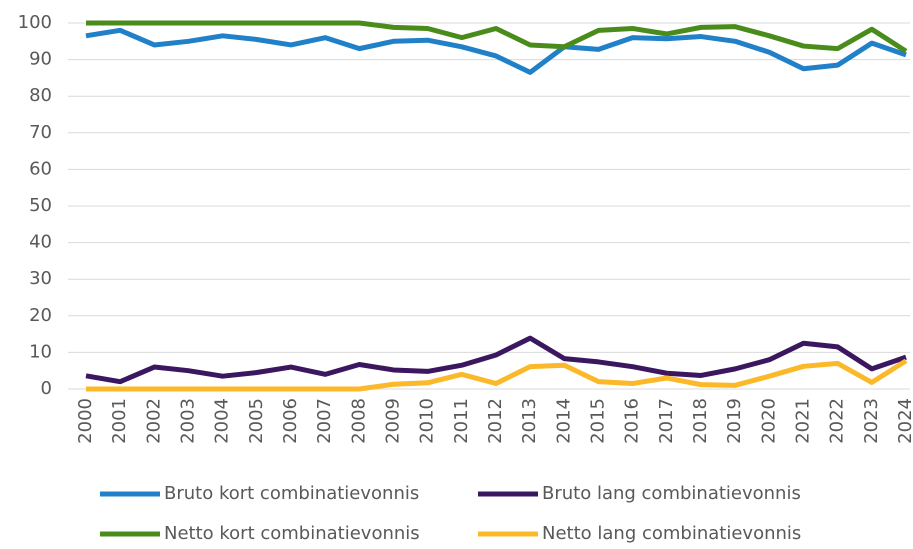  What do you see at coordinates (256, 421) in the screenshot?
I see `x-tick-label: 2005` at bounding box center [256, 421].